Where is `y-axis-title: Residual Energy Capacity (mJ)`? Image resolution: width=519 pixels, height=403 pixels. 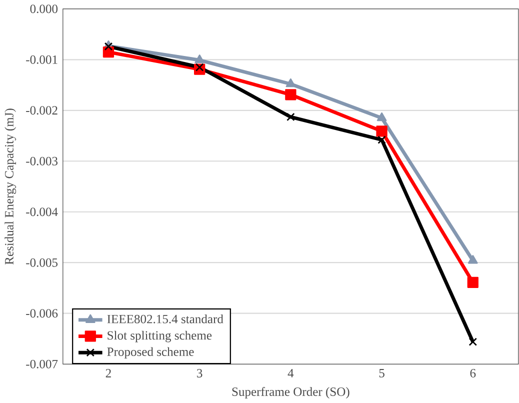
y-axis-title: Residual Energy Capacity (mJ) is located at coordinates (10, 186).